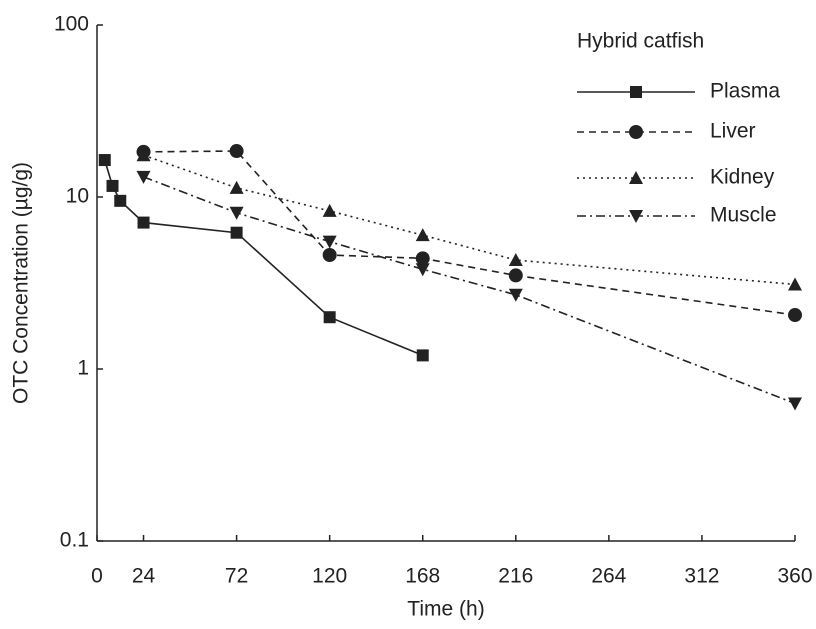 The height and width of the screenshot is (629, 816). What do you see at coordinates (77, 196) in the screenshot?
I see `y-tick-label: 10` at bounding box center [77, 196].